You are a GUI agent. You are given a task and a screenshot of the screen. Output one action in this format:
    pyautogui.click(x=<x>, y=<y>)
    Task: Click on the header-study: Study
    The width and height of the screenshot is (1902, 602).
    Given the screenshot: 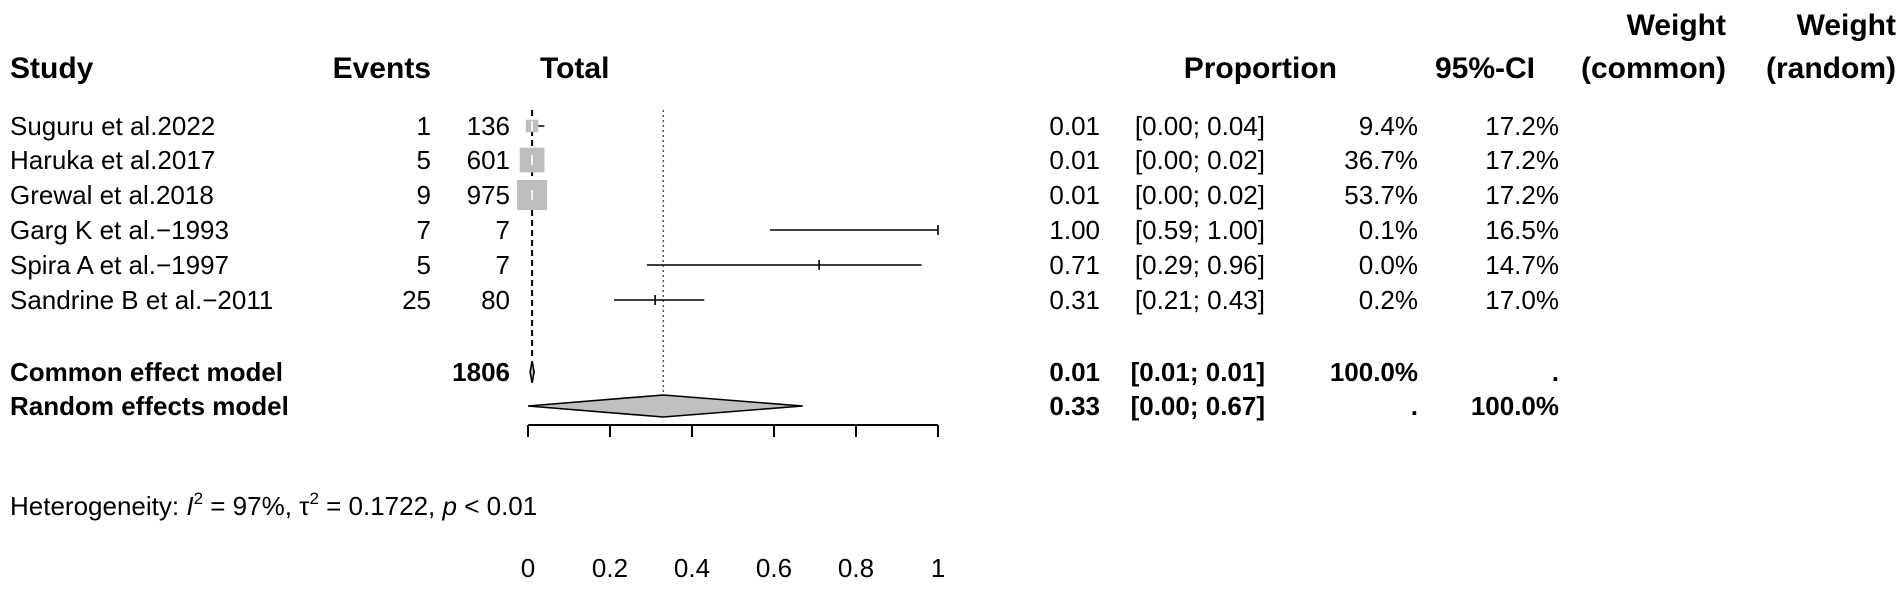 What is the action you would take?
    pyautogui.click(x=52, y=68)
    